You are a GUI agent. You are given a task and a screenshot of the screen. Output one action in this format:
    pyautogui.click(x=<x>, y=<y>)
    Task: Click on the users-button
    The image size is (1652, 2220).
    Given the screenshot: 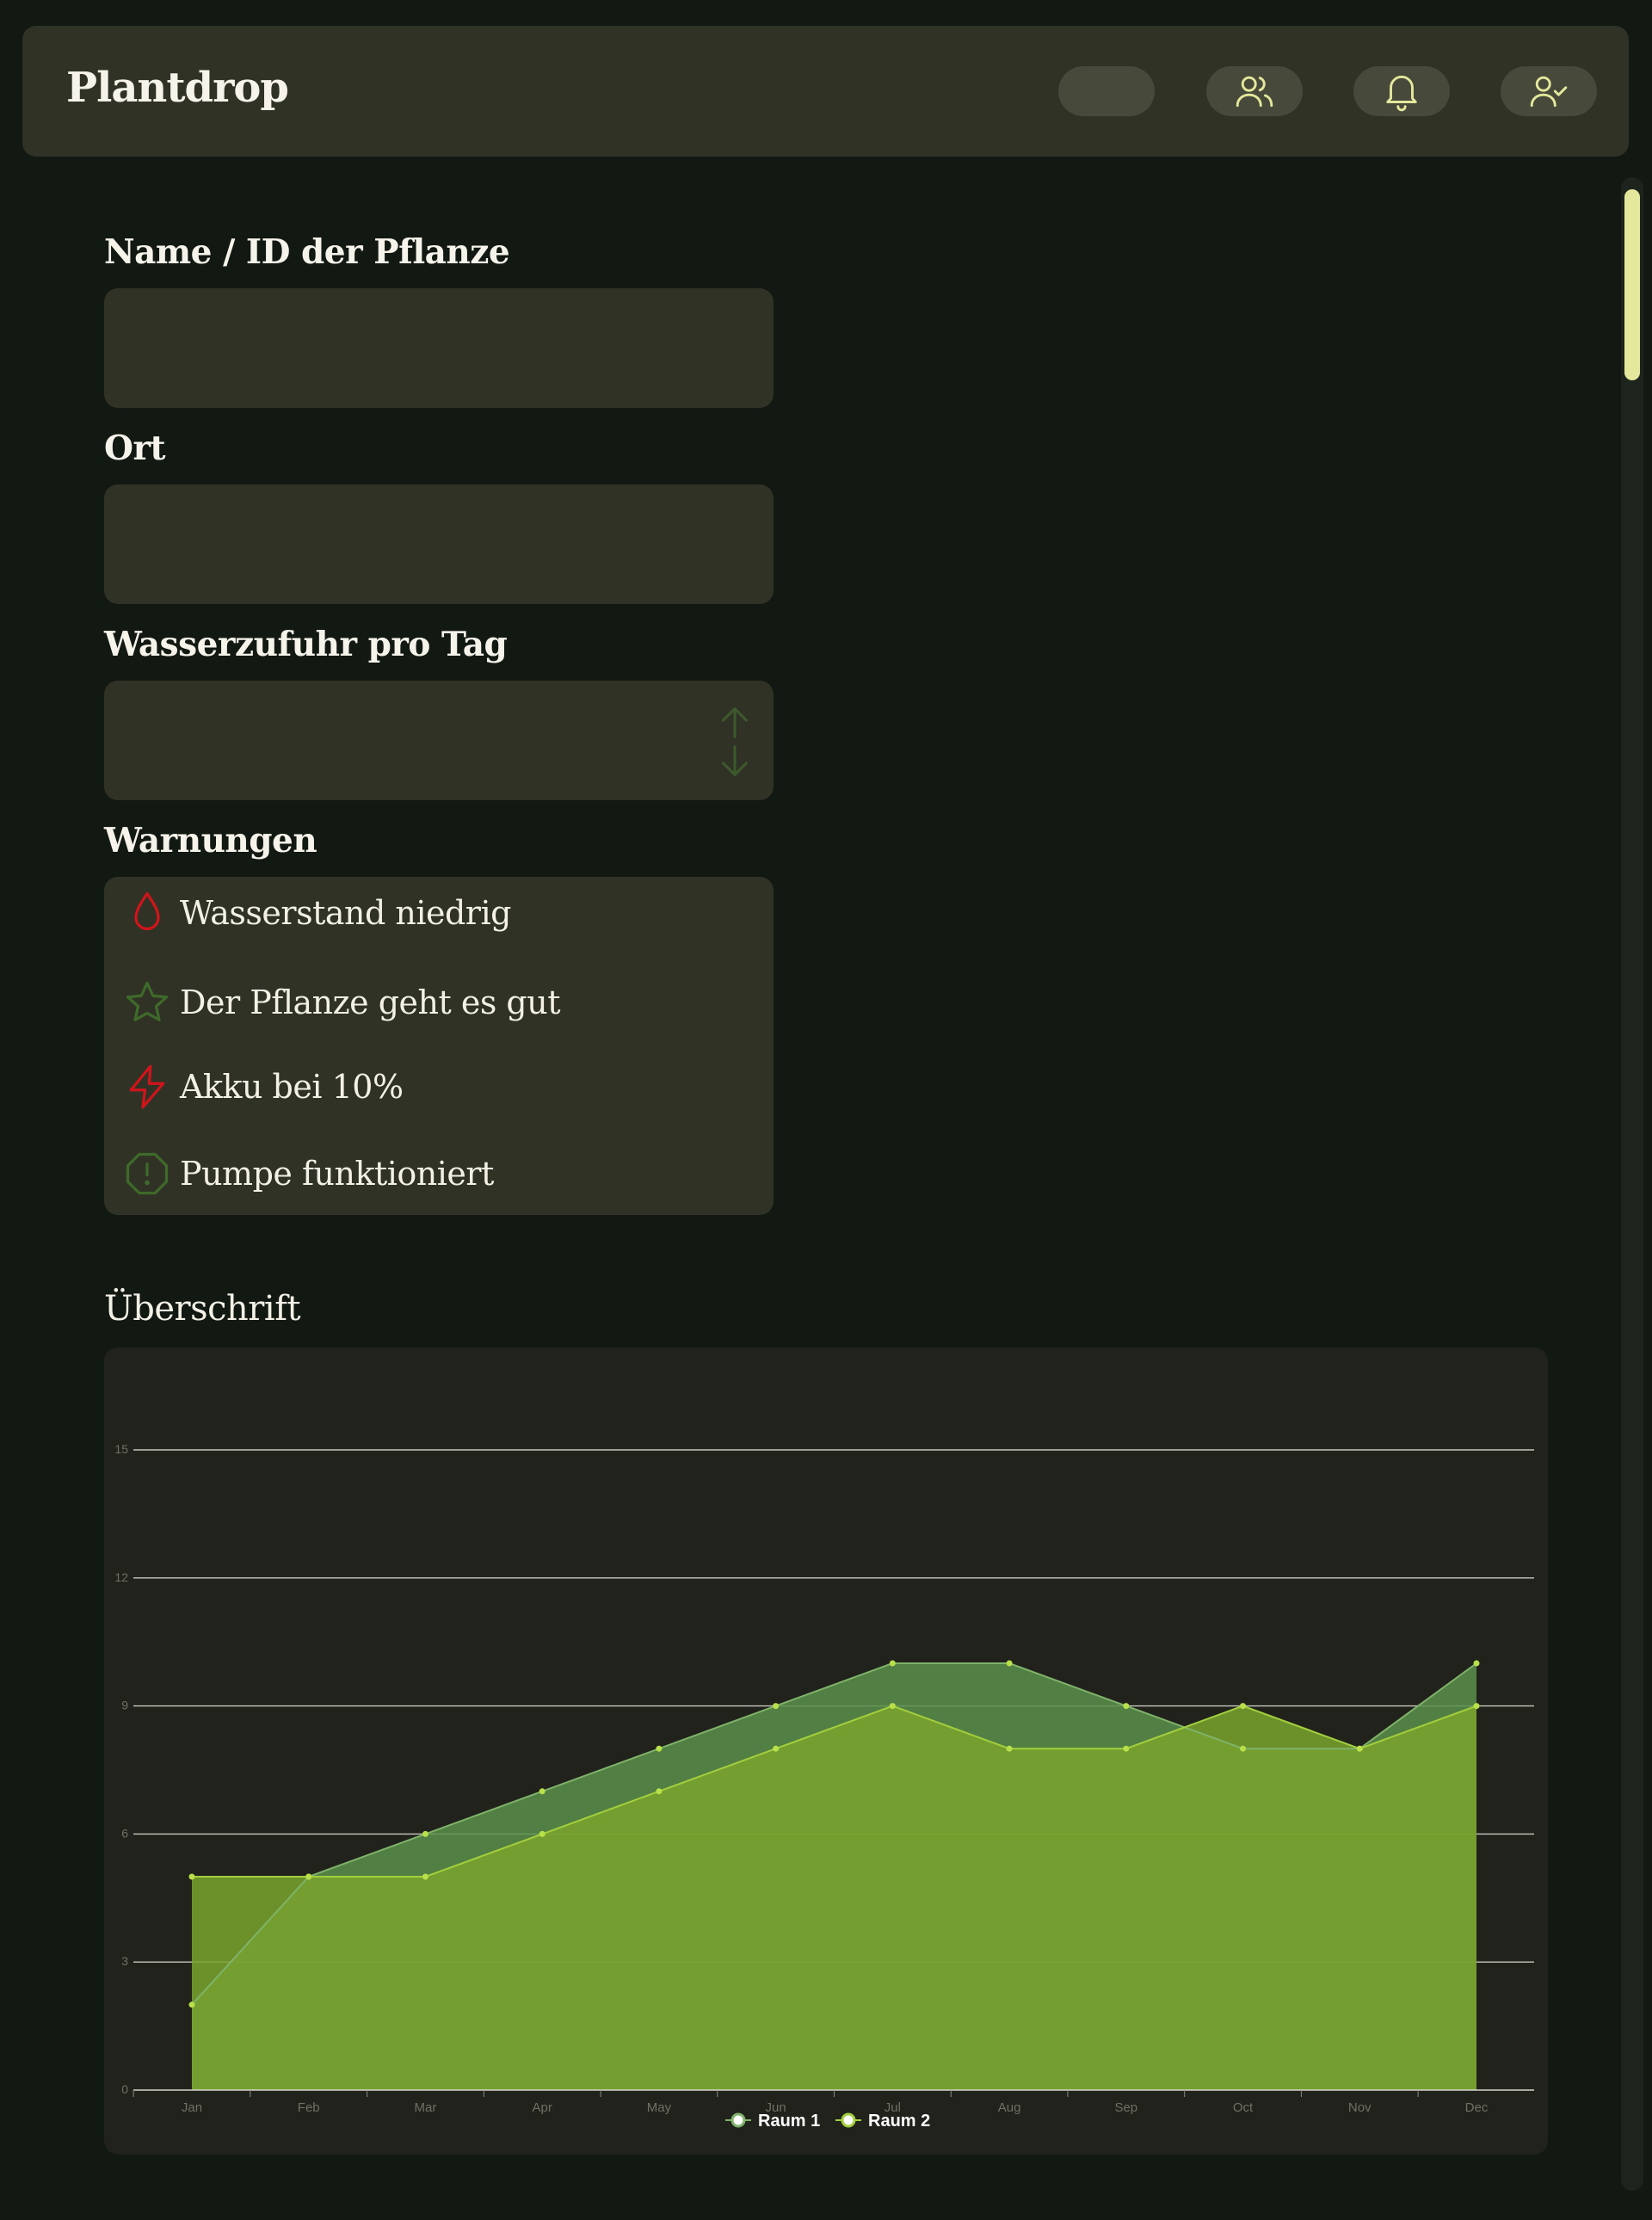 What is the action you would take?
    pyautogui.click(x=1254, y=91)
    